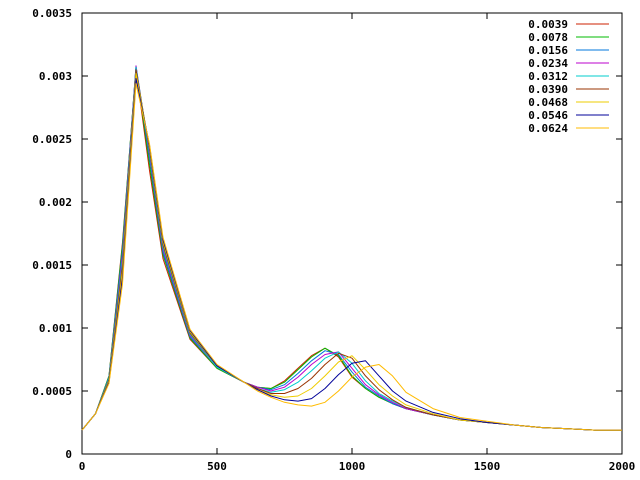  What do you see at coordinates (52, 391) in the screenshot?
I see `y-tick-label: 0.0005` at bounding box center [52, 391].